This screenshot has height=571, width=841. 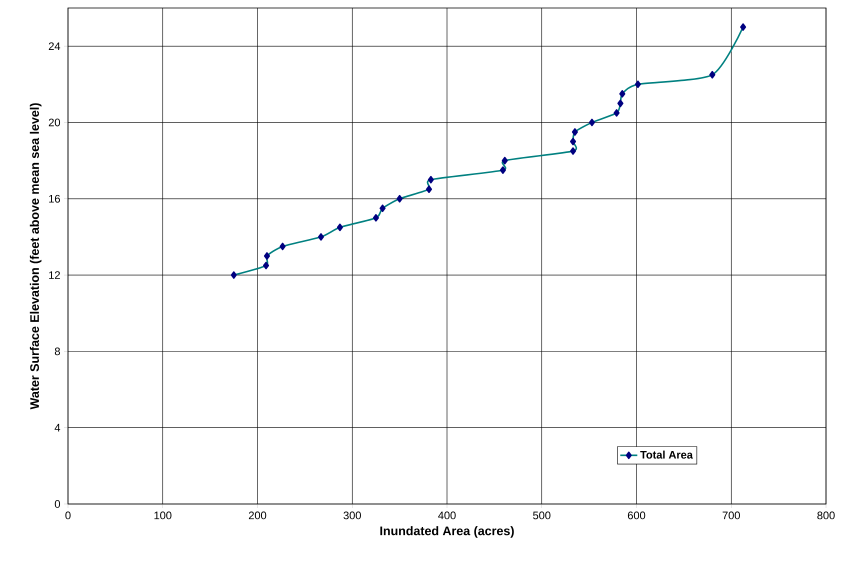 I want to click on y-tick-label: 0, so click(x=57, y=504).